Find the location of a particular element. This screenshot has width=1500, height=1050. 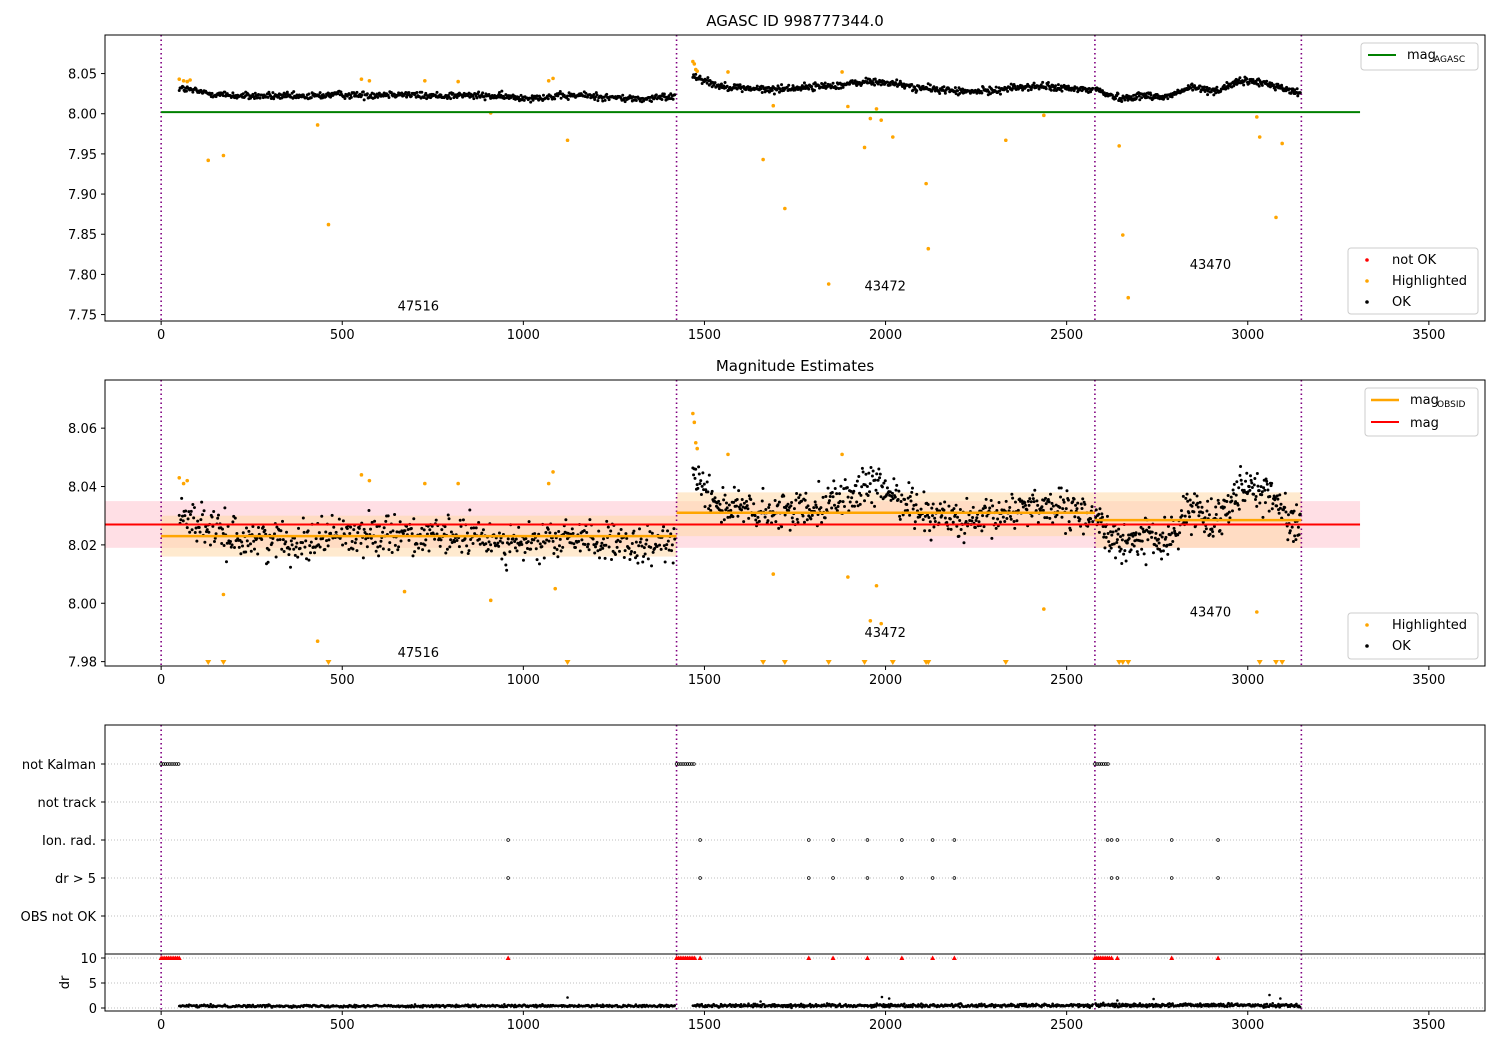

obsid-label: 47516 is located at coordinates (418, 307).